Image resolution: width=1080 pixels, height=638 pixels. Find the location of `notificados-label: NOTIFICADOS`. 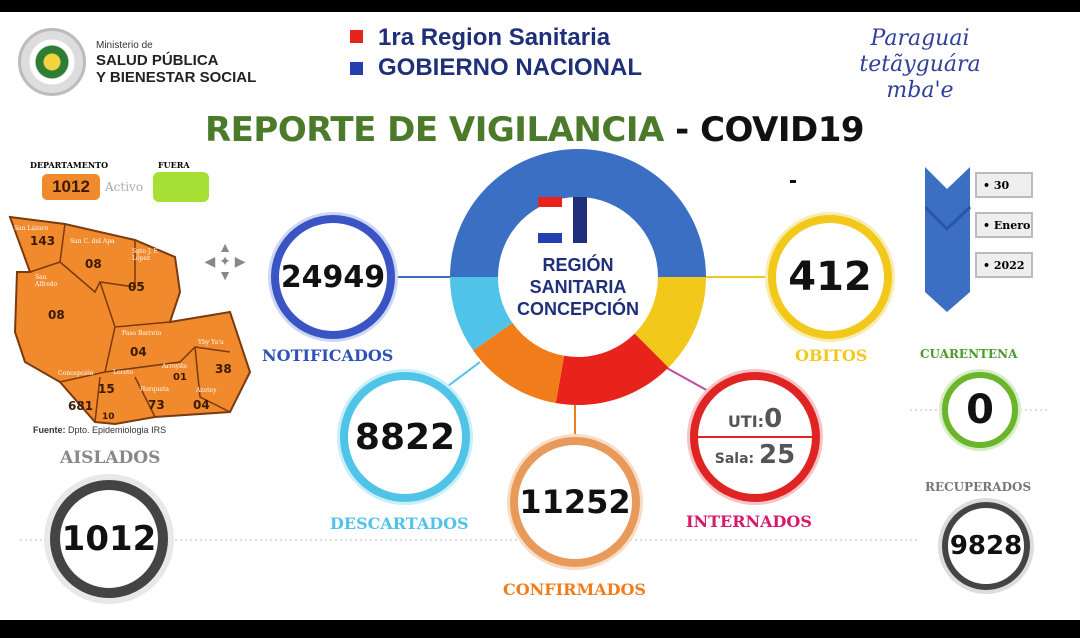

notificados-label: NOTIFICADOS is located at coordinates (328, 355).